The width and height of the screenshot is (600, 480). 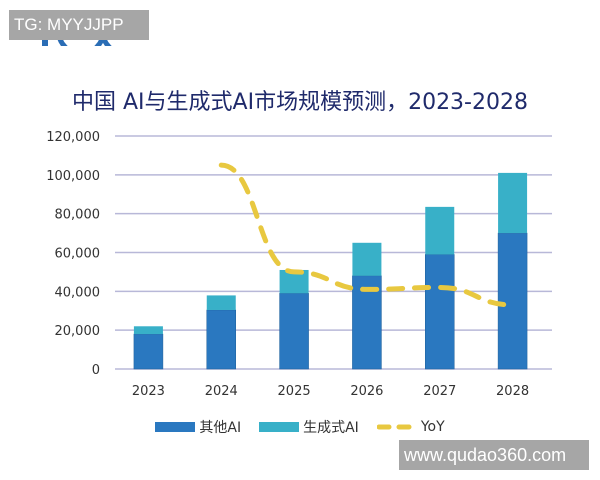 I want to click on y-tick-label: 0, so click(x=96, y=370).